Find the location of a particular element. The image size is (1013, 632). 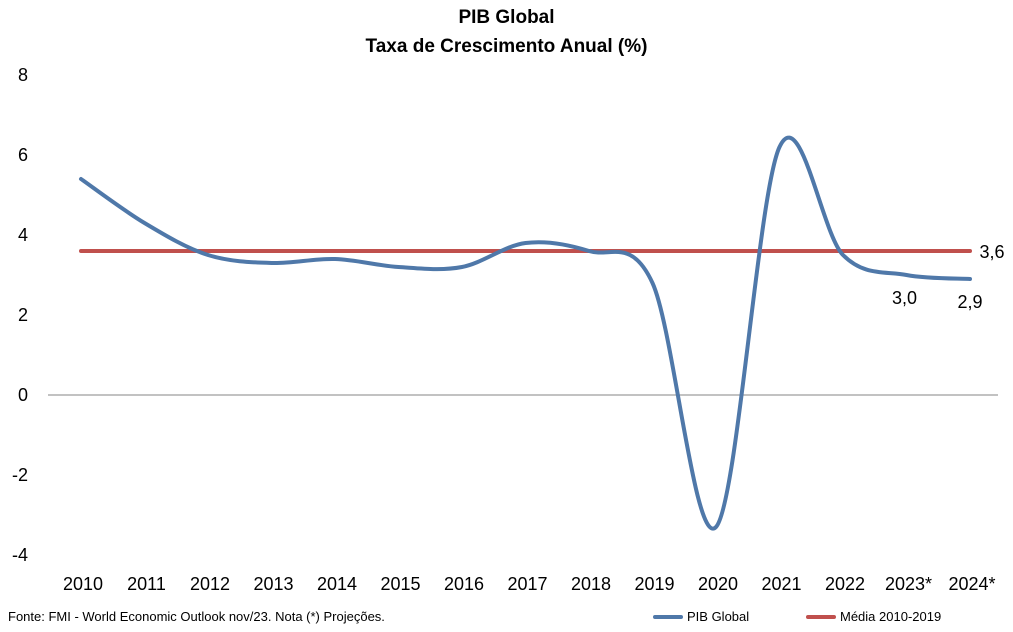

x-tick-label: 2018 is located at coordinates (591, 584).